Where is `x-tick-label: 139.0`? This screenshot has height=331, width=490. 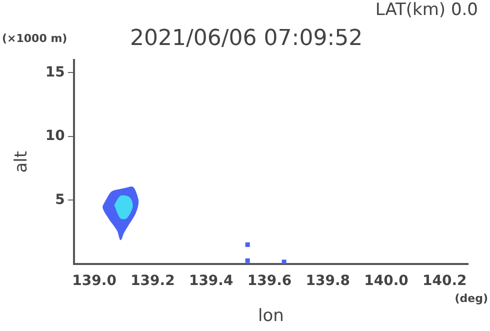
x-tick-label: 139.0 is located at coordinates (94, 280).